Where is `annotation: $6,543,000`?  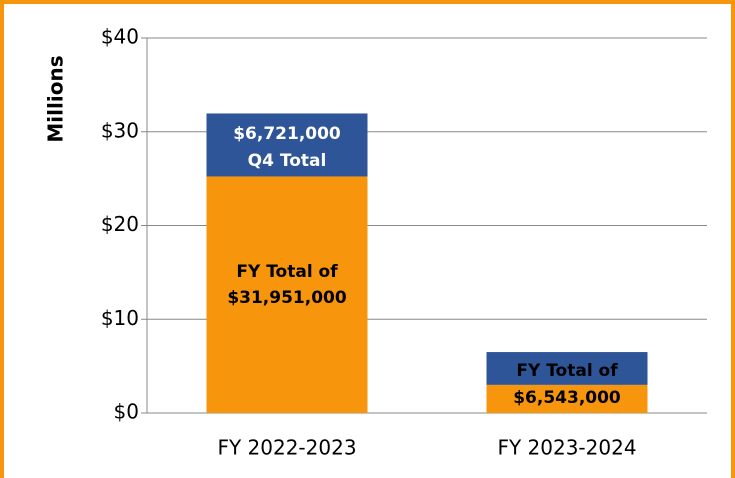 annotation: $6,543,000 is located at coordinates (567, 398).